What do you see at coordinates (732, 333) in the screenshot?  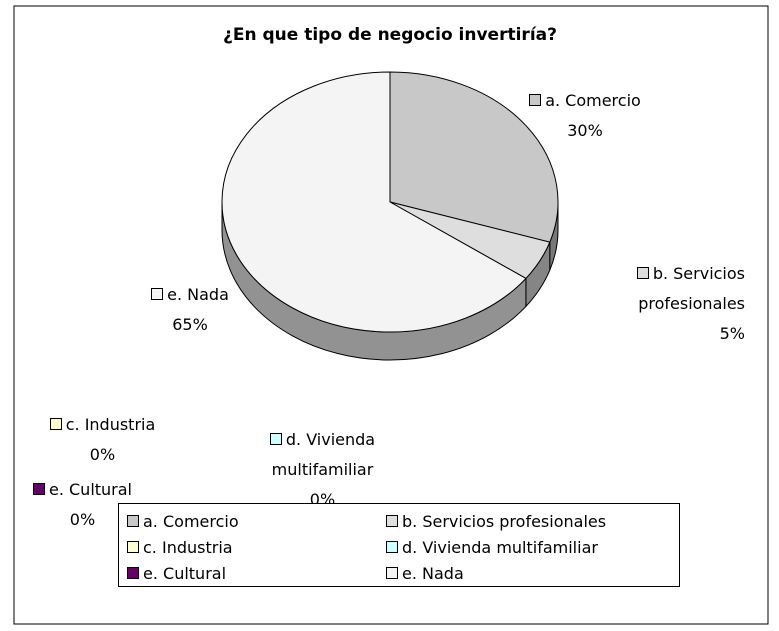 I see `label-value: 5%` at bounding box center [732, 333].